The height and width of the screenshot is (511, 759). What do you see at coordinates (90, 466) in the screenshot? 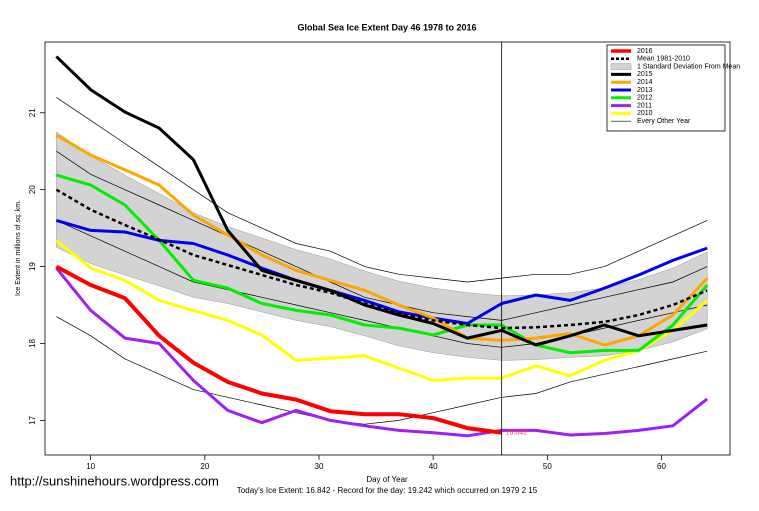
I see `x-tick-label: 10` at bounding box center [90, 466].